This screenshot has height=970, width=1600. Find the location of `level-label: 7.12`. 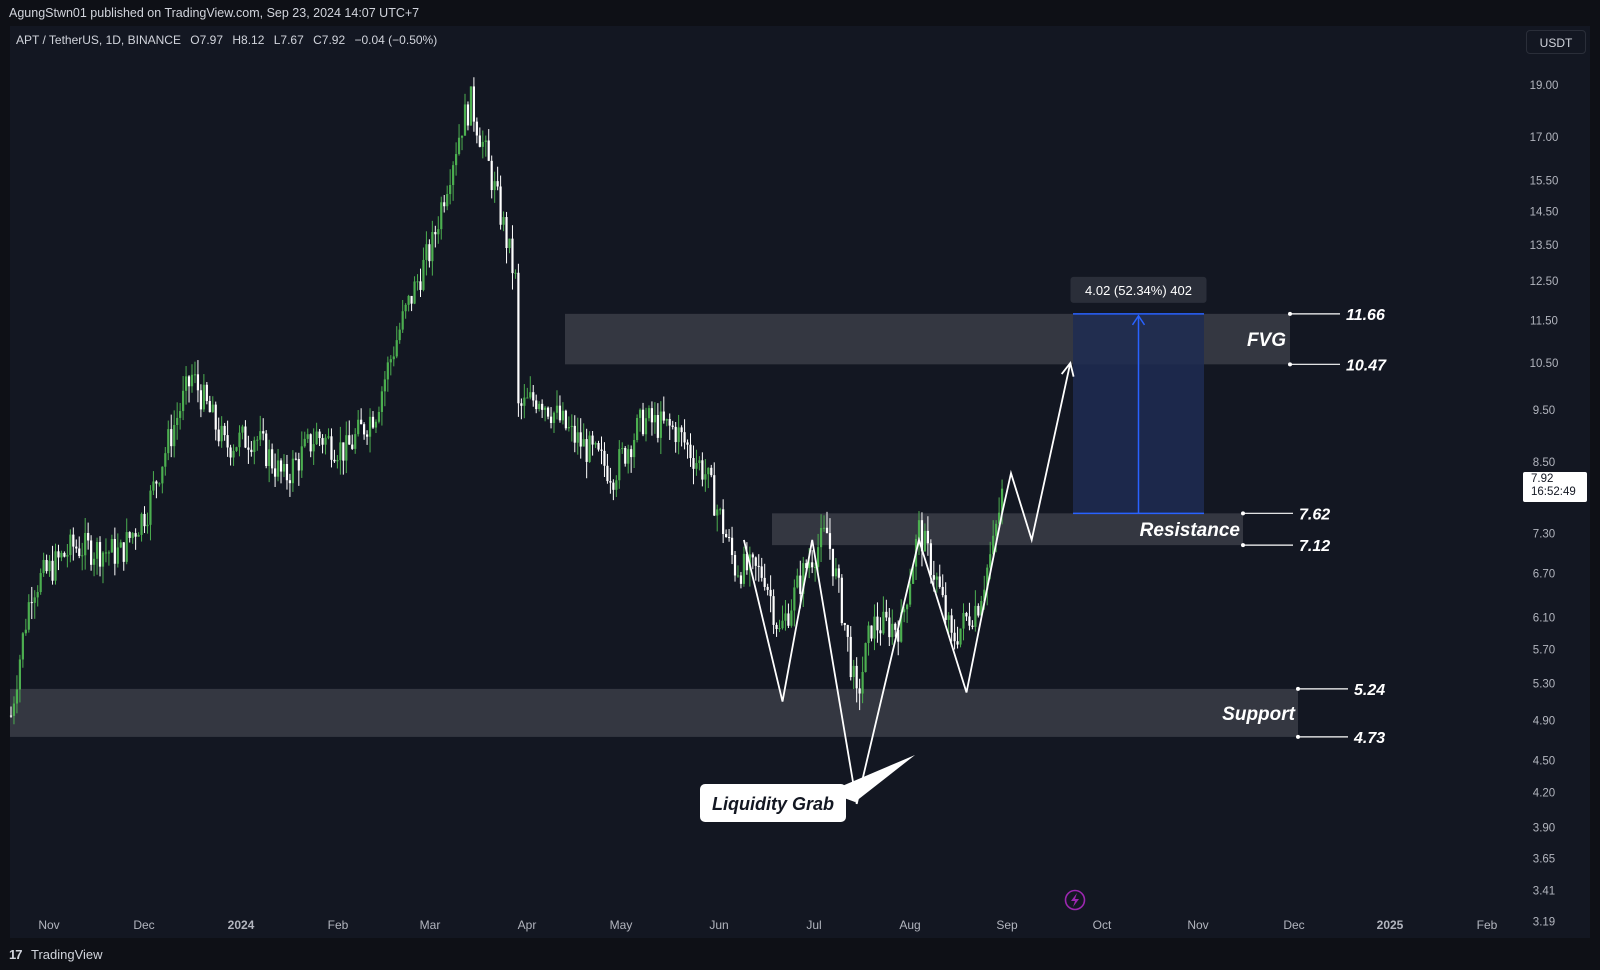

level-label: 7.12 is located at coordinates (1314, 546).